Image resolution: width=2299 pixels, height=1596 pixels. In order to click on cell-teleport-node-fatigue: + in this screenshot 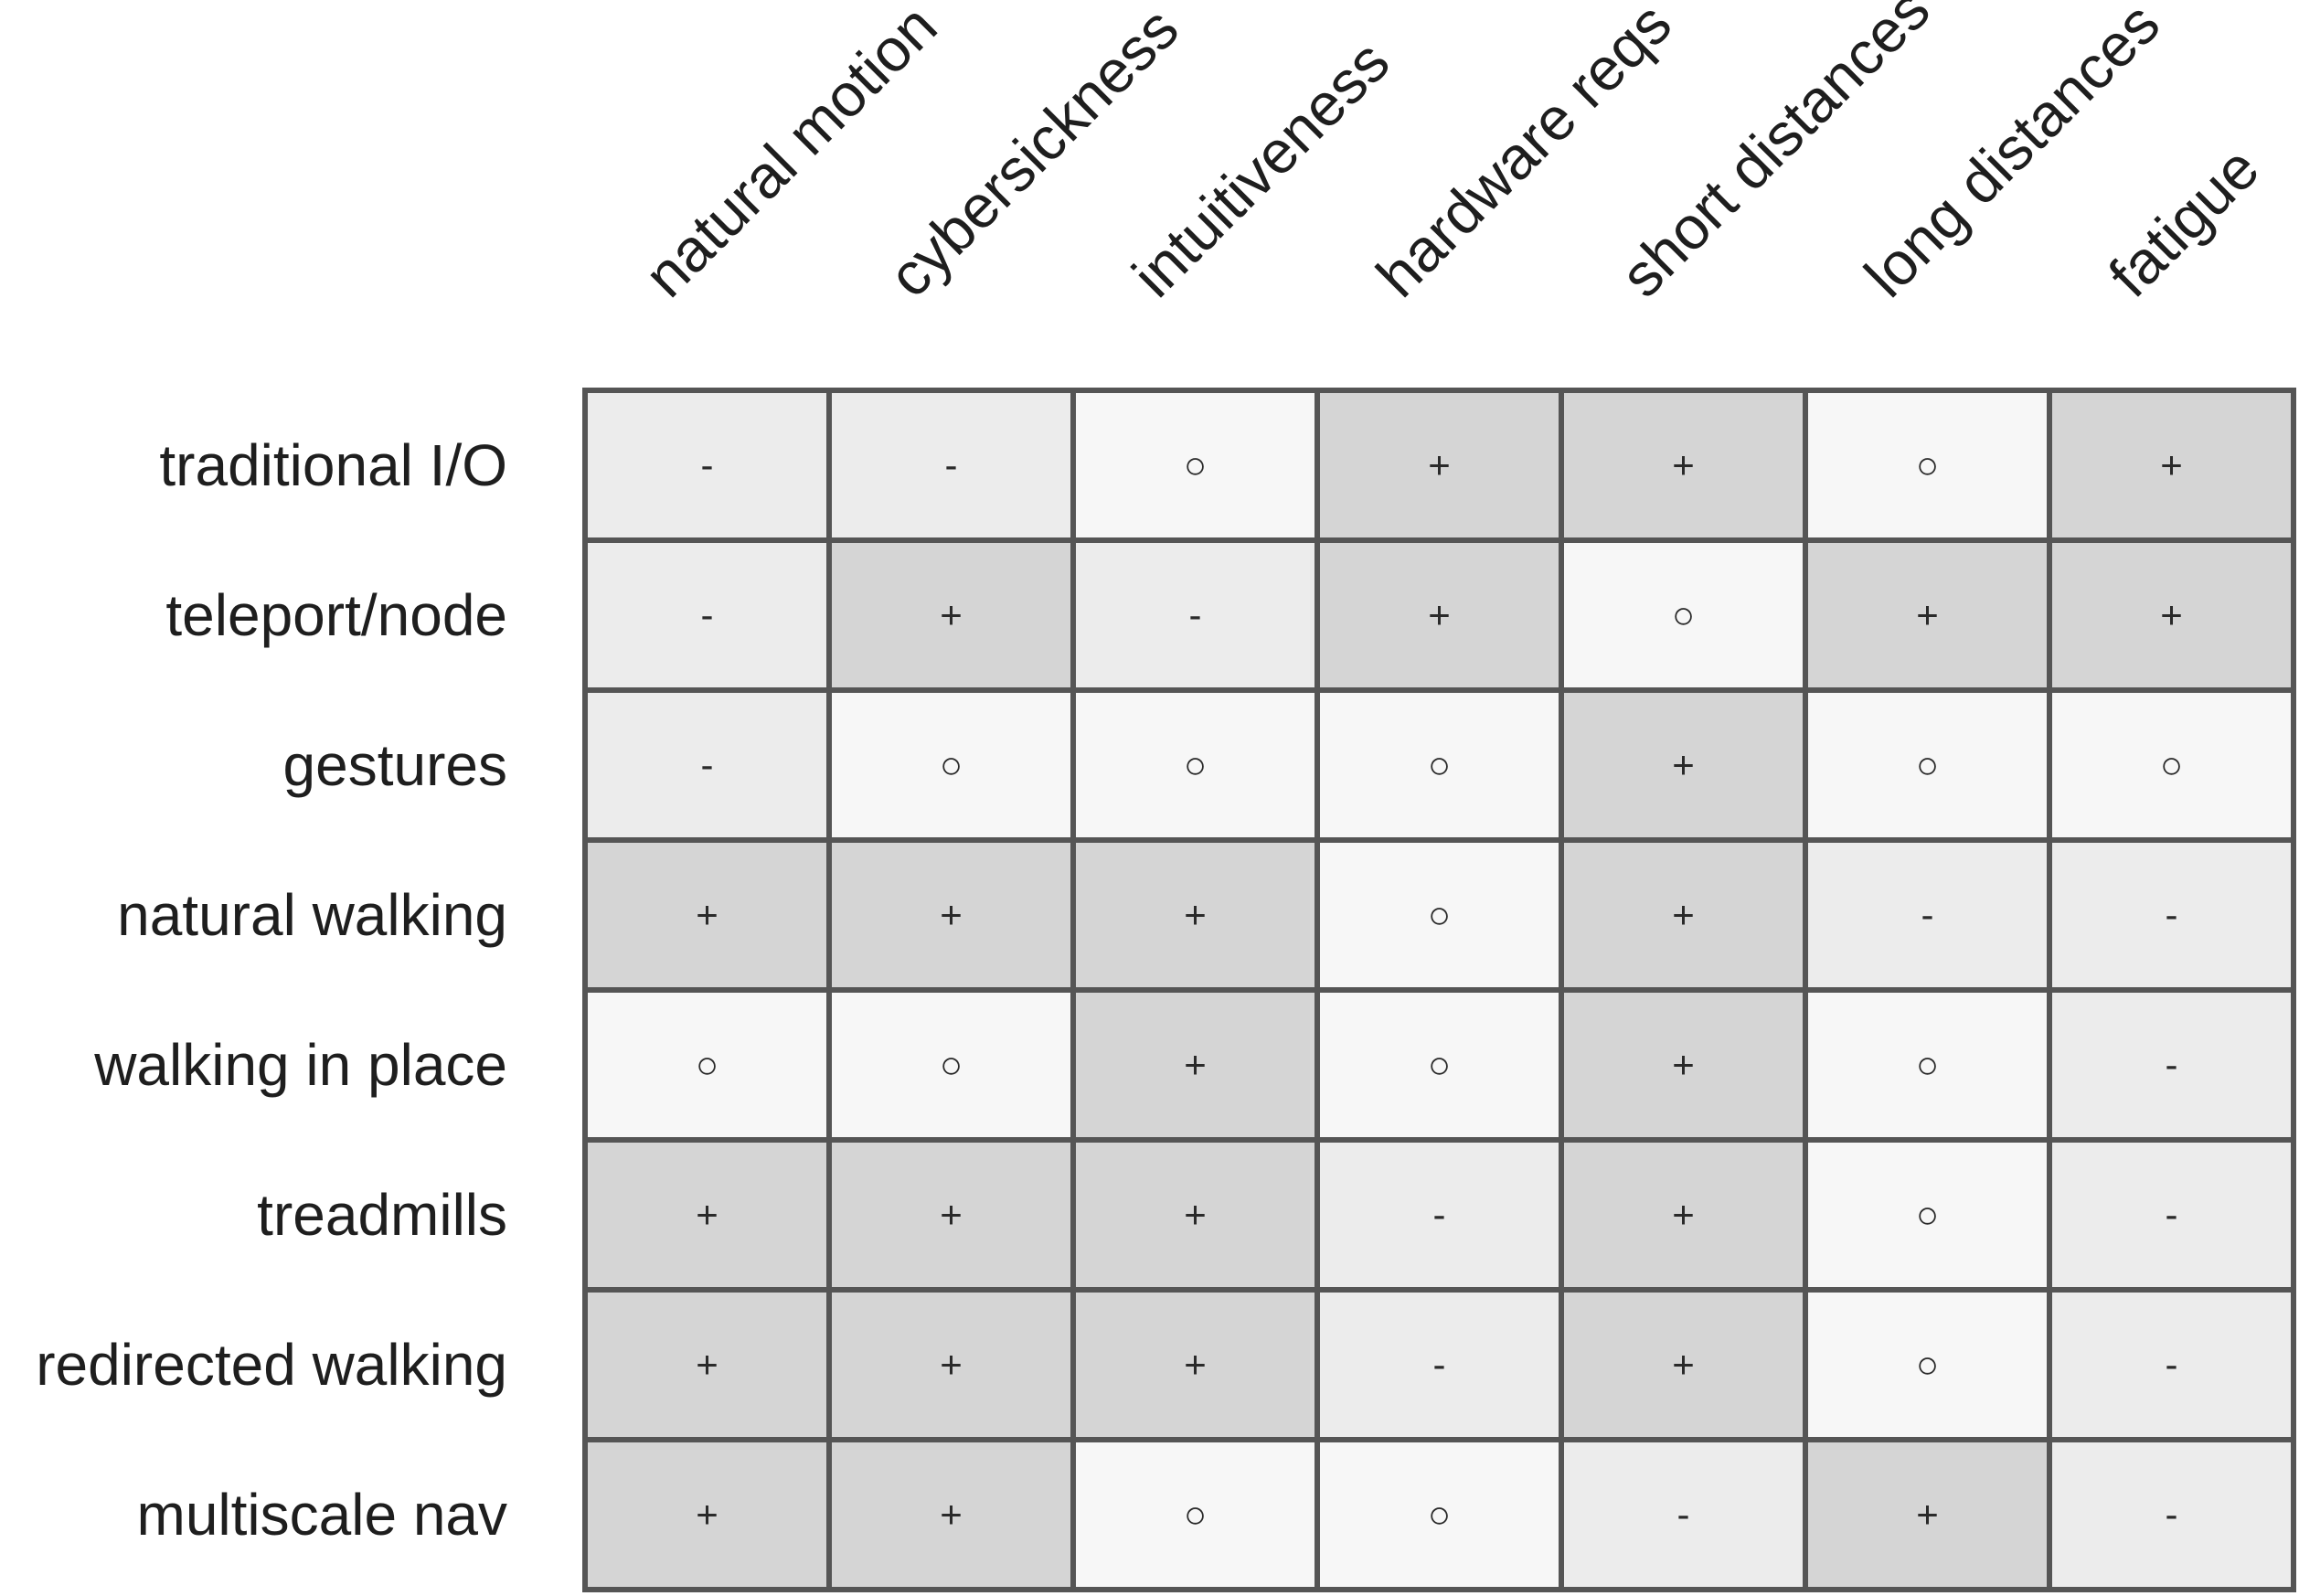, I will do `click(2171, 615)`.